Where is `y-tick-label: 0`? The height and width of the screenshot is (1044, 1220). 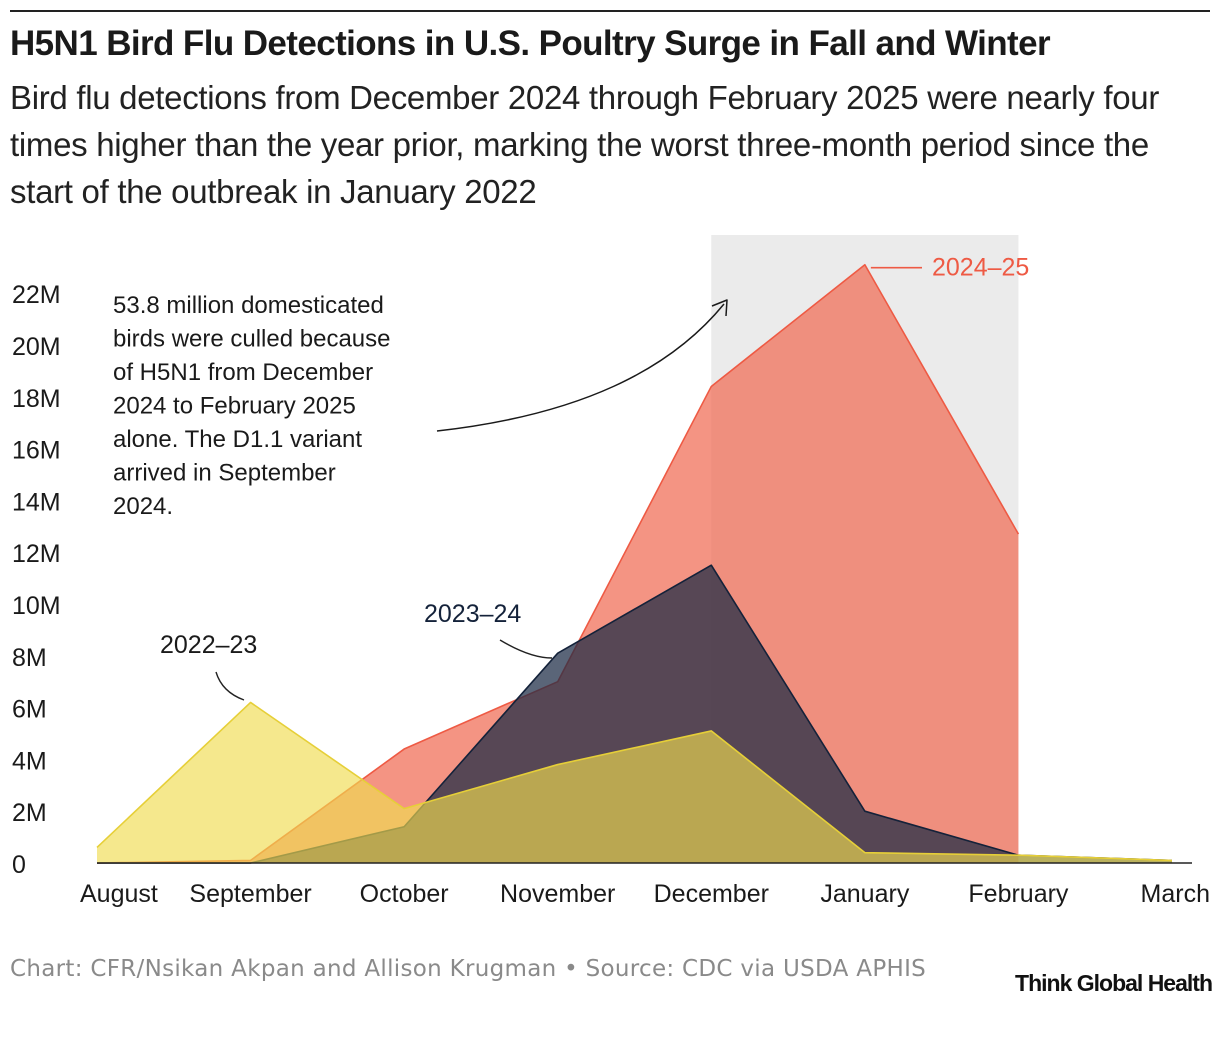
y-tick-label: 0 is located at coordinates (19, 865).